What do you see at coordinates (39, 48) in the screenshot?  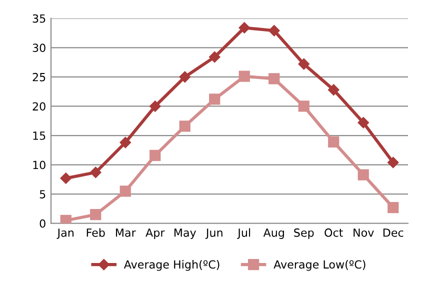 I see `y-tick-label: 30` at bounding box center [39, 48].